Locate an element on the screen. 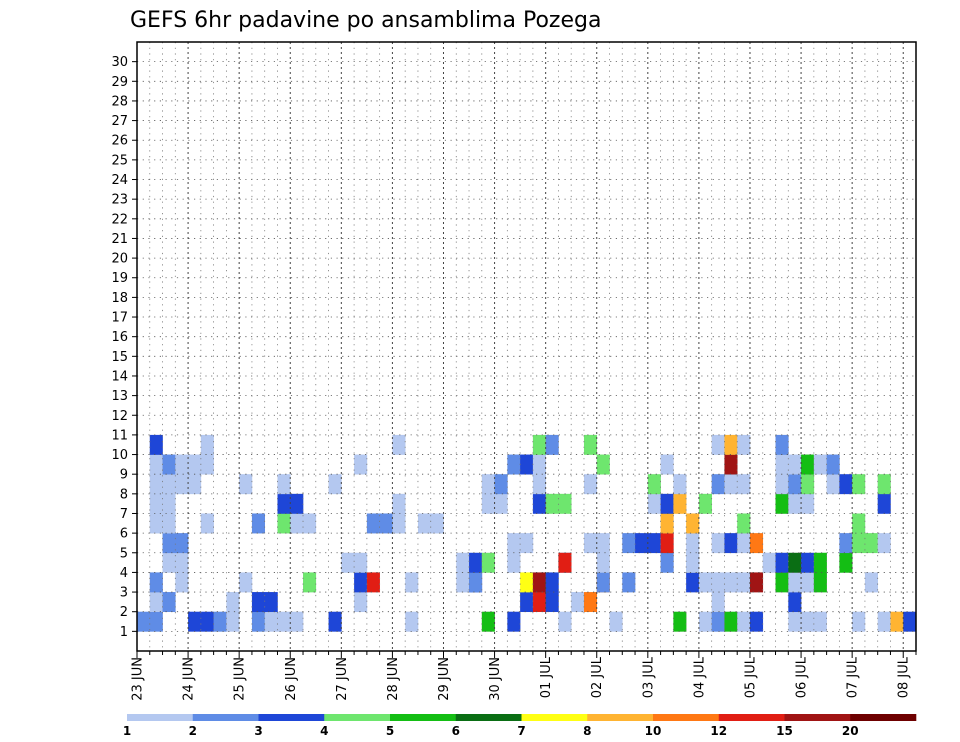 Image resolution: width=960 pixels, height=742 pixels. y-tick-label: 23 is located at coordinates (119, 200).